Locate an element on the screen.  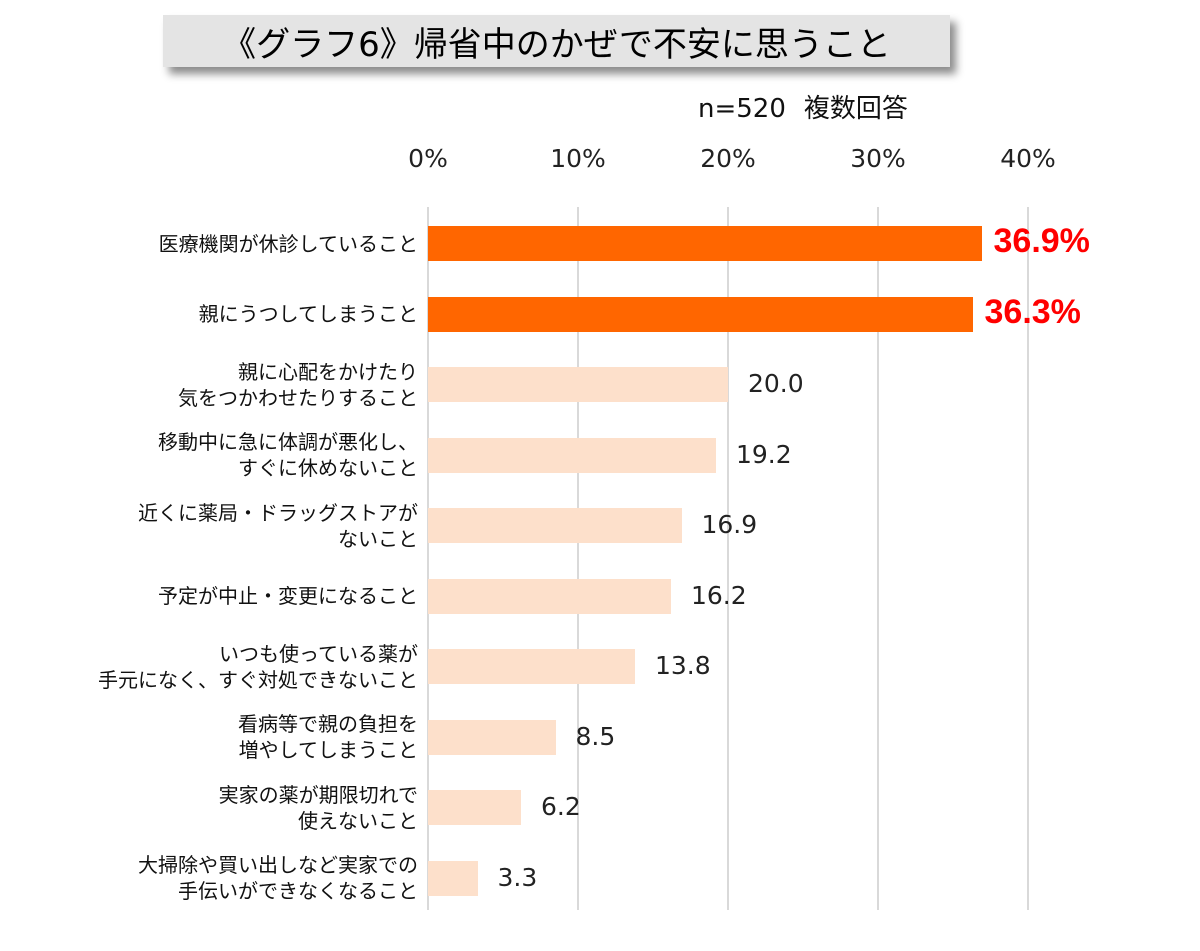
category-label: 予定が中止・変更になること is located at coordinates (288, 596).